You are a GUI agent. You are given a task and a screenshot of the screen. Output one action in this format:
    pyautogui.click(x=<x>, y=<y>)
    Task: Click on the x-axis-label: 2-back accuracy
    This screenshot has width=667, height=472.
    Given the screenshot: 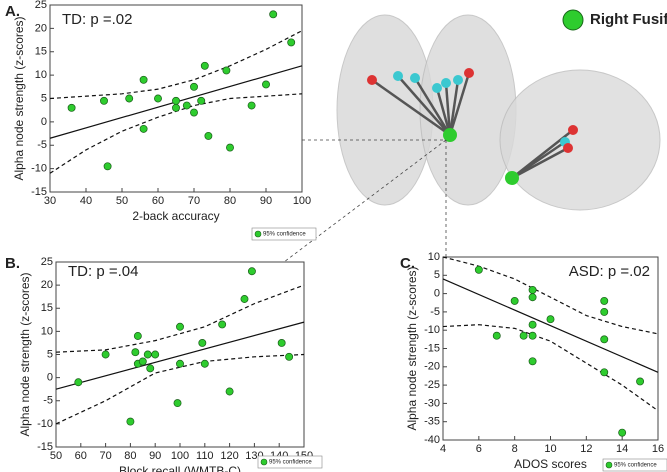 What is the action you would take?
    pyautogui.click(x=175, y=216)
    